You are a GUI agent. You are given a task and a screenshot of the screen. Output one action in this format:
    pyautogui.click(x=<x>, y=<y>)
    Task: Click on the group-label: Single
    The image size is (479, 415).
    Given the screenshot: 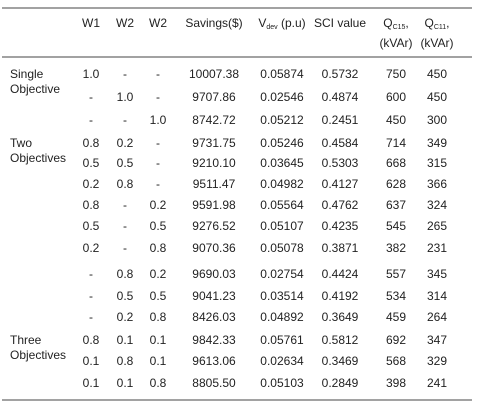 What is the action you would take?
    pyautogui.click(x=27, y=74)
    